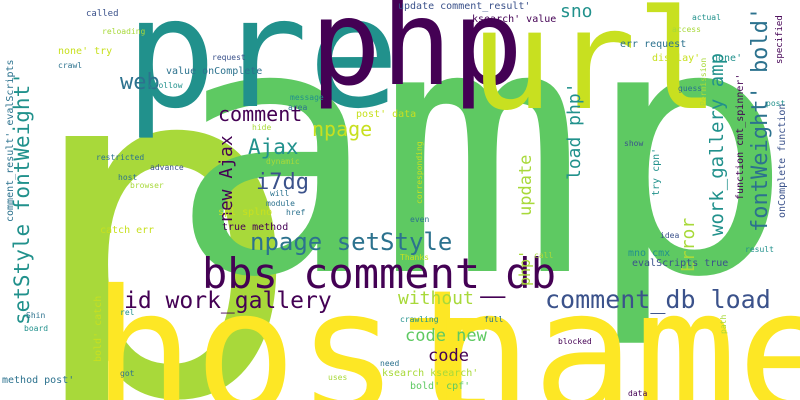 This screenshot has width=800, height=400. Describe the element at coordinates (676, 58) in the screenshot. I see `word-display: display'` at that location.